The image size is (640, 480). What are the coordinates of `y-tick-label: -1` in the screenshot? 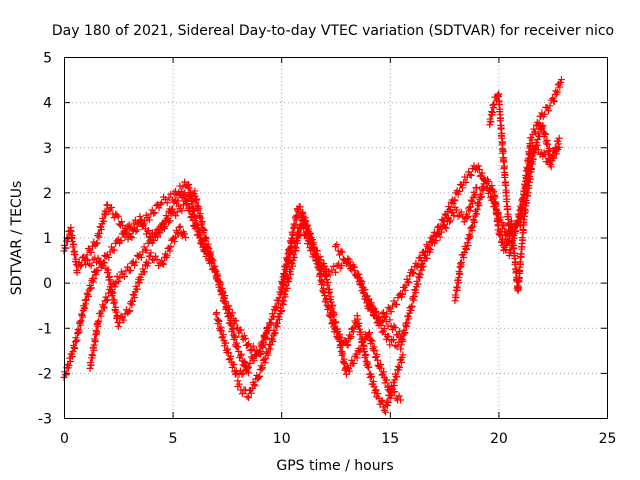 It's located at (45, 329).